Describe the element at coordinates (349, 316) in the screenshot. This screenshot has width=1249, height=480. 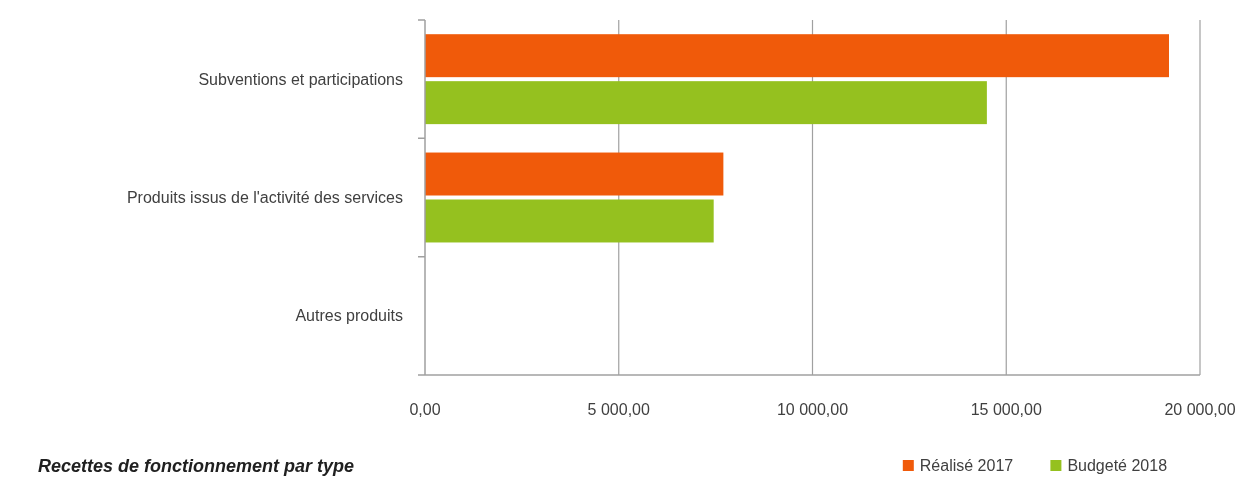
I see `y-tick-label: Autres produits` at that location.